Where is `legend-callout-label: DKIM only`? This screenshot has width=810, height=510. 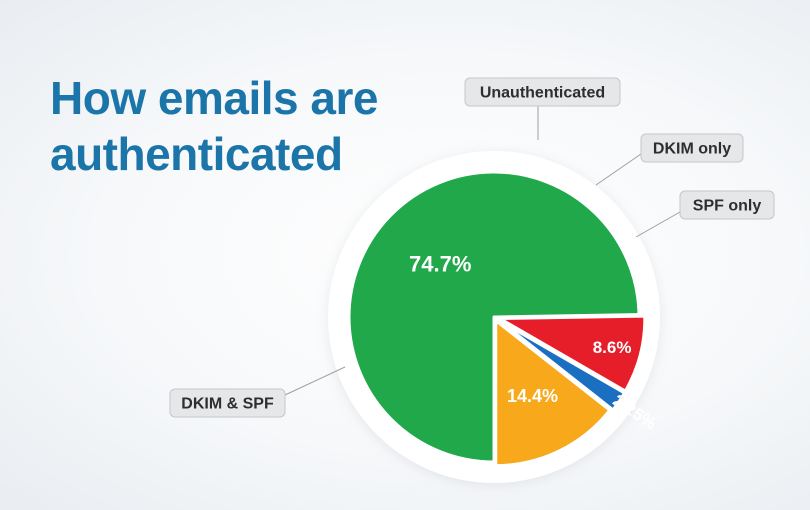 legend-callout-label: DKIM only is located at coordinates (692, 149).